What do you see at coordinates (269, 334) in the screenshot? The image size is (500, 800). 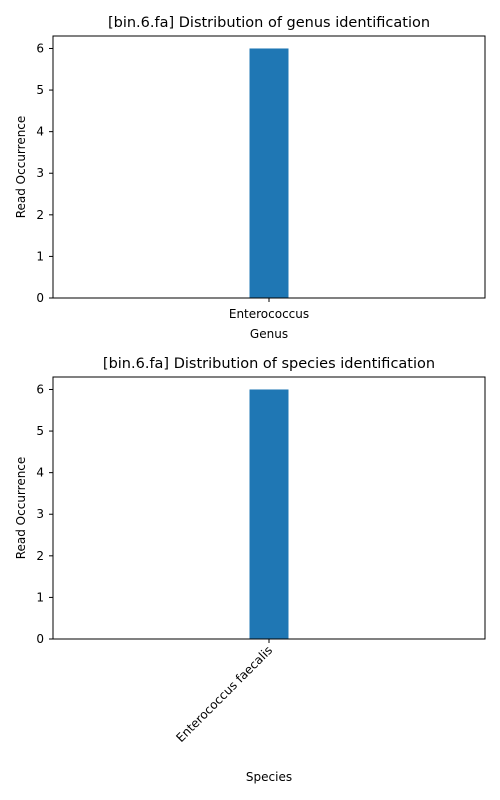 I see `x-axis-label: Genus` at bounding box center [269, 334].